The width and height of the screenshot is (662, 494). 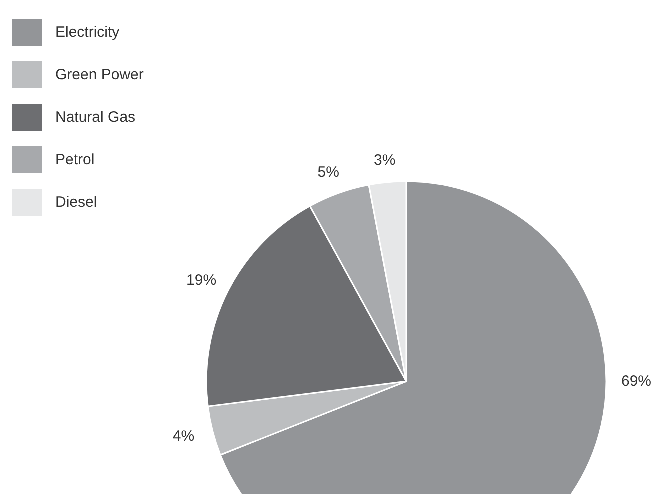 I want to click on legend-label: Natural Gas, so click(x=96, y=117).